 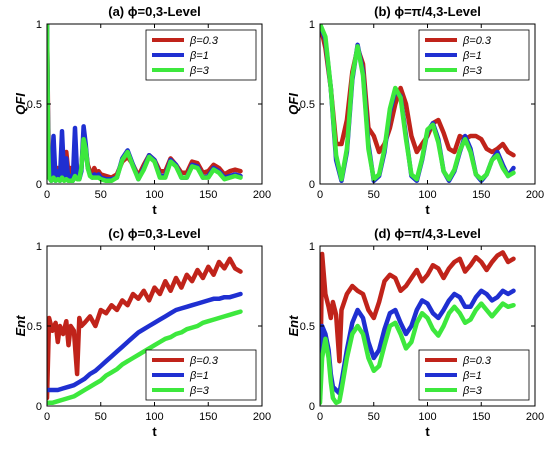 I want to click on panel-title: (b) ϕ=π/4,3-Level, so click(x=427, y=11).